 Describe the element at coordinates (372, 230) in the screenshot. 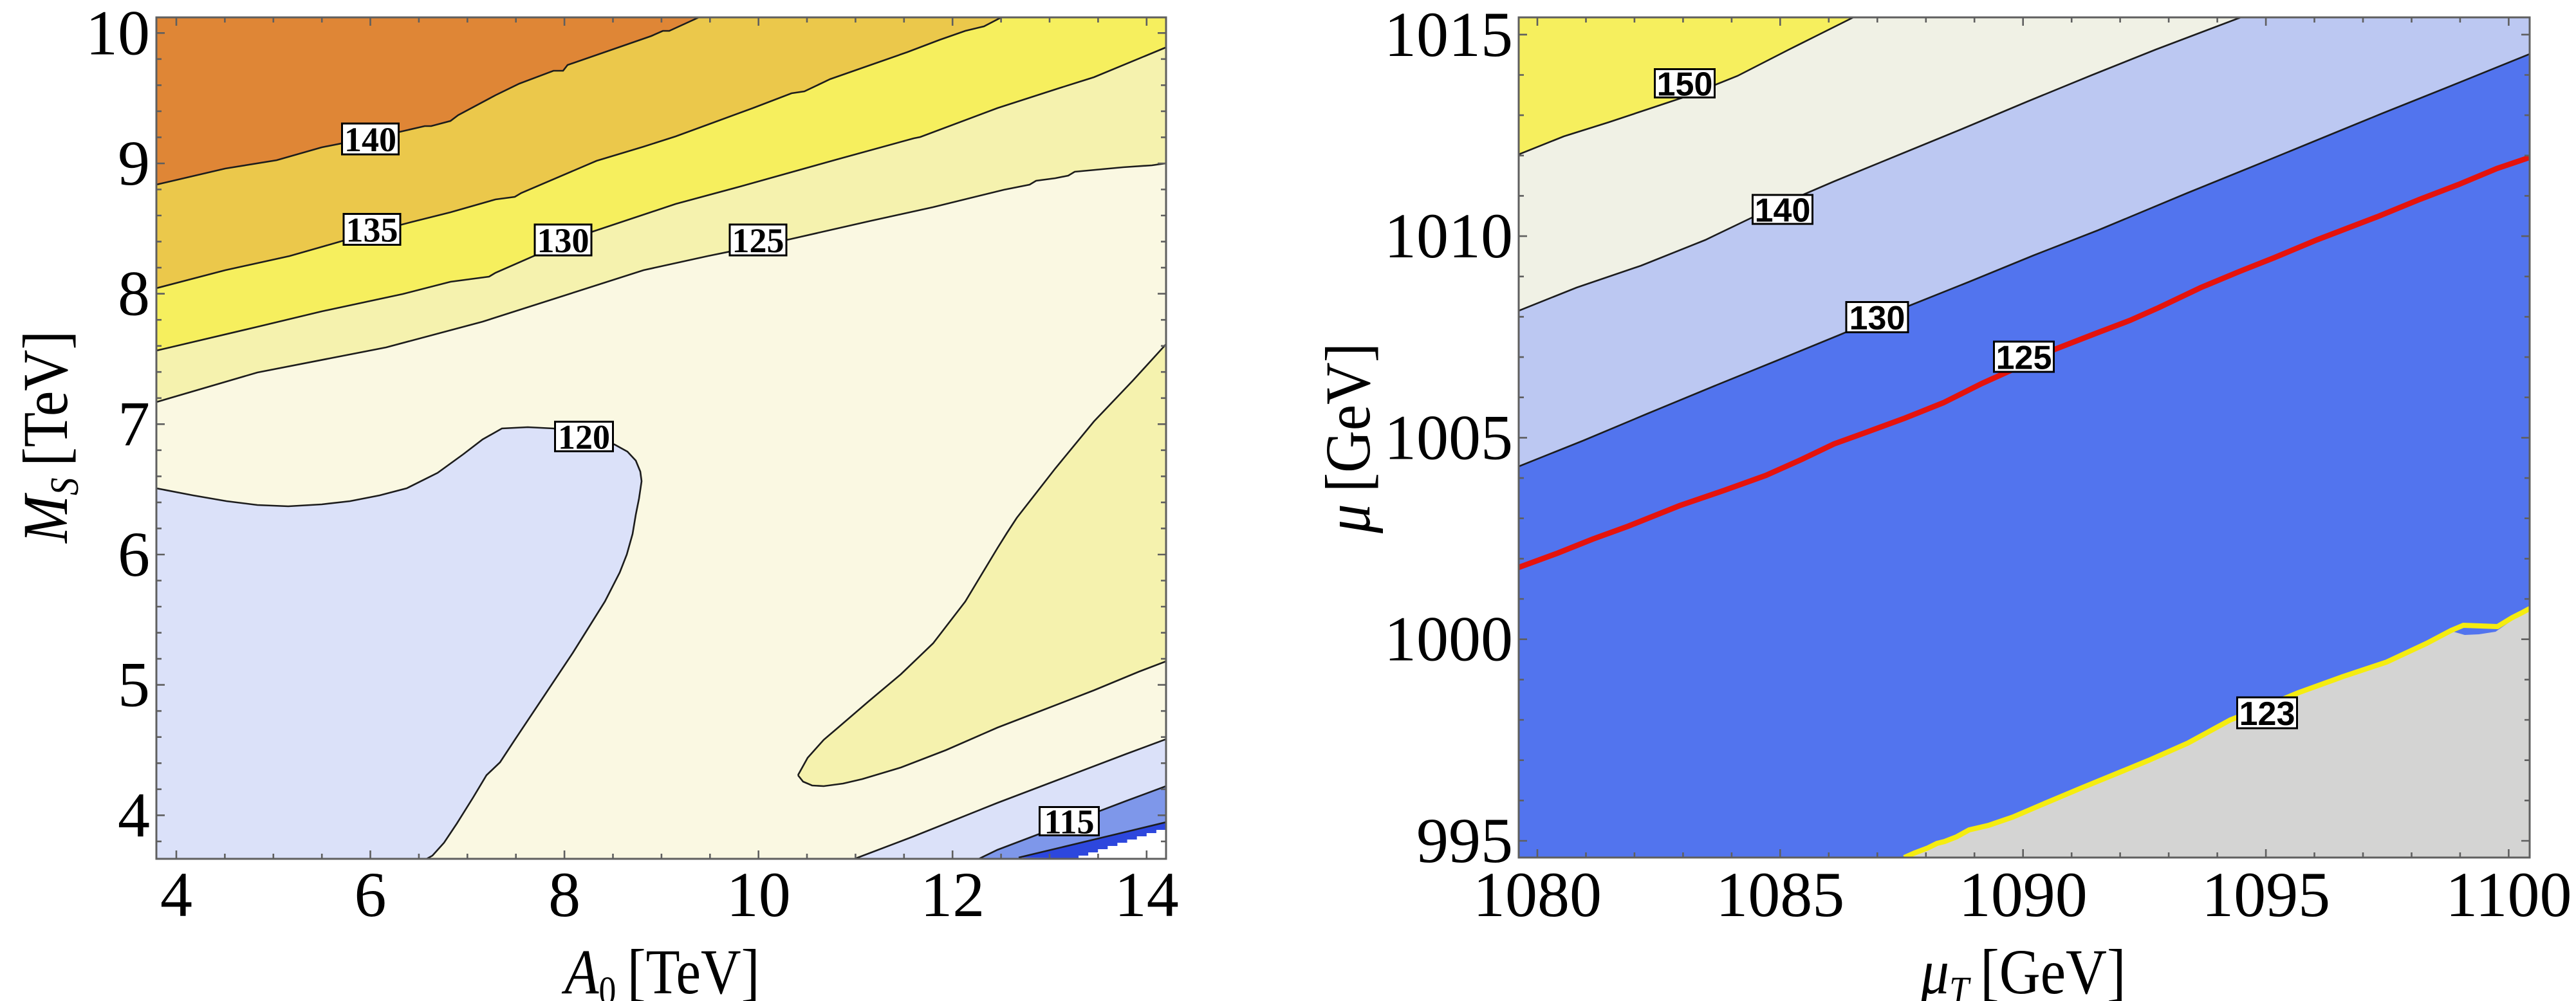

I see `svg-text: 135` at that location.